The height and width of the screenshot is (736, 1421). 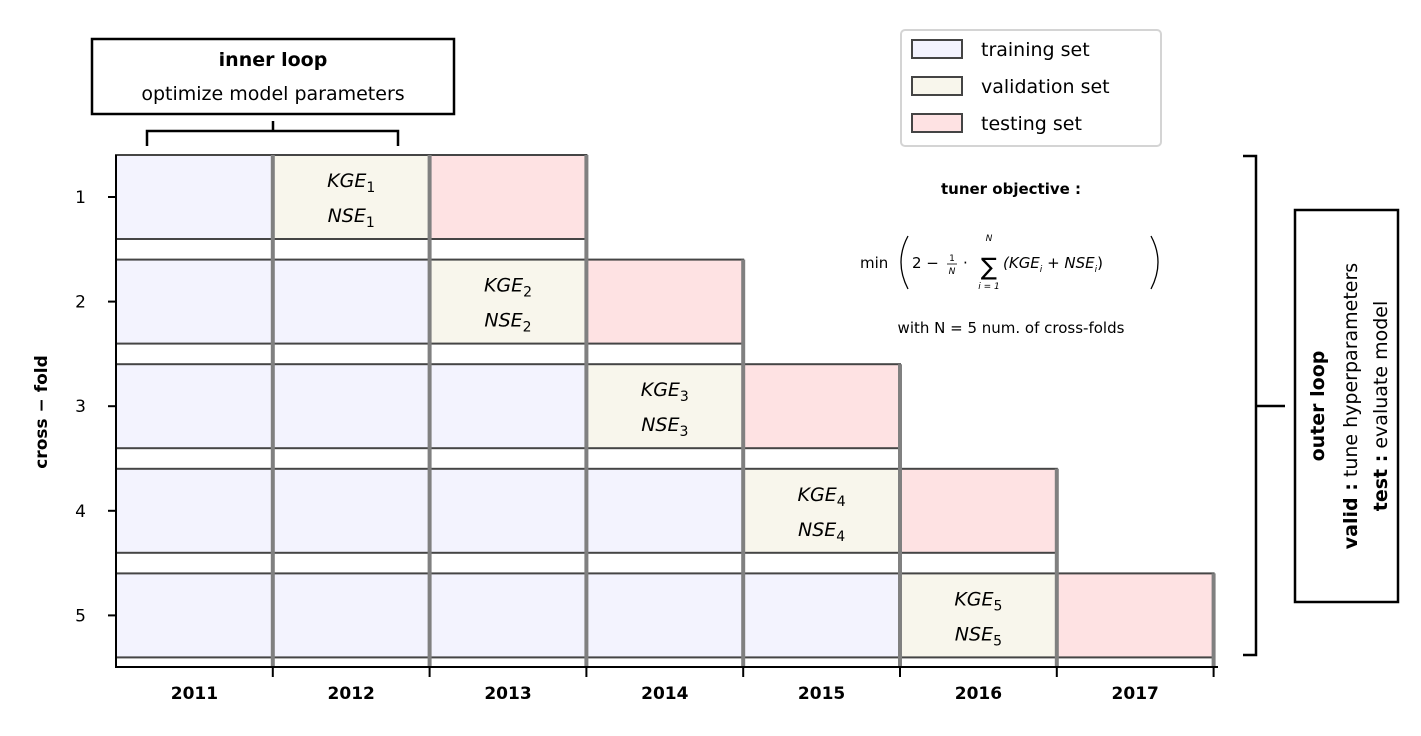 I want to click on inner-loop-bracket, so click(x=272, y=133).